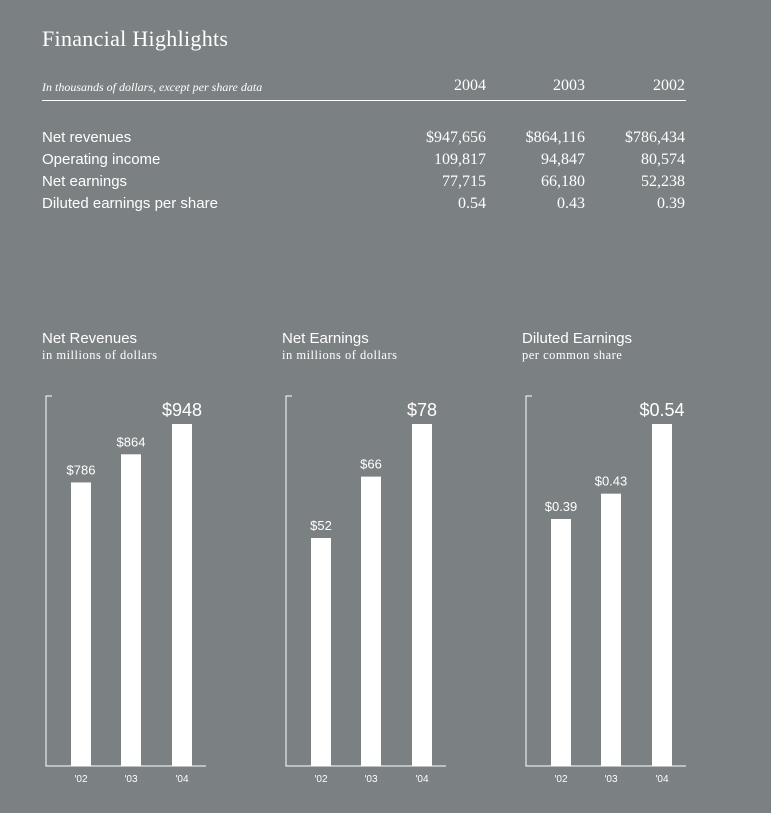  What do you see at coordinates (80, 779) in the screenshot?
I see `net-revenues-tick-label-0: '02` at bounding box center [80, 779].